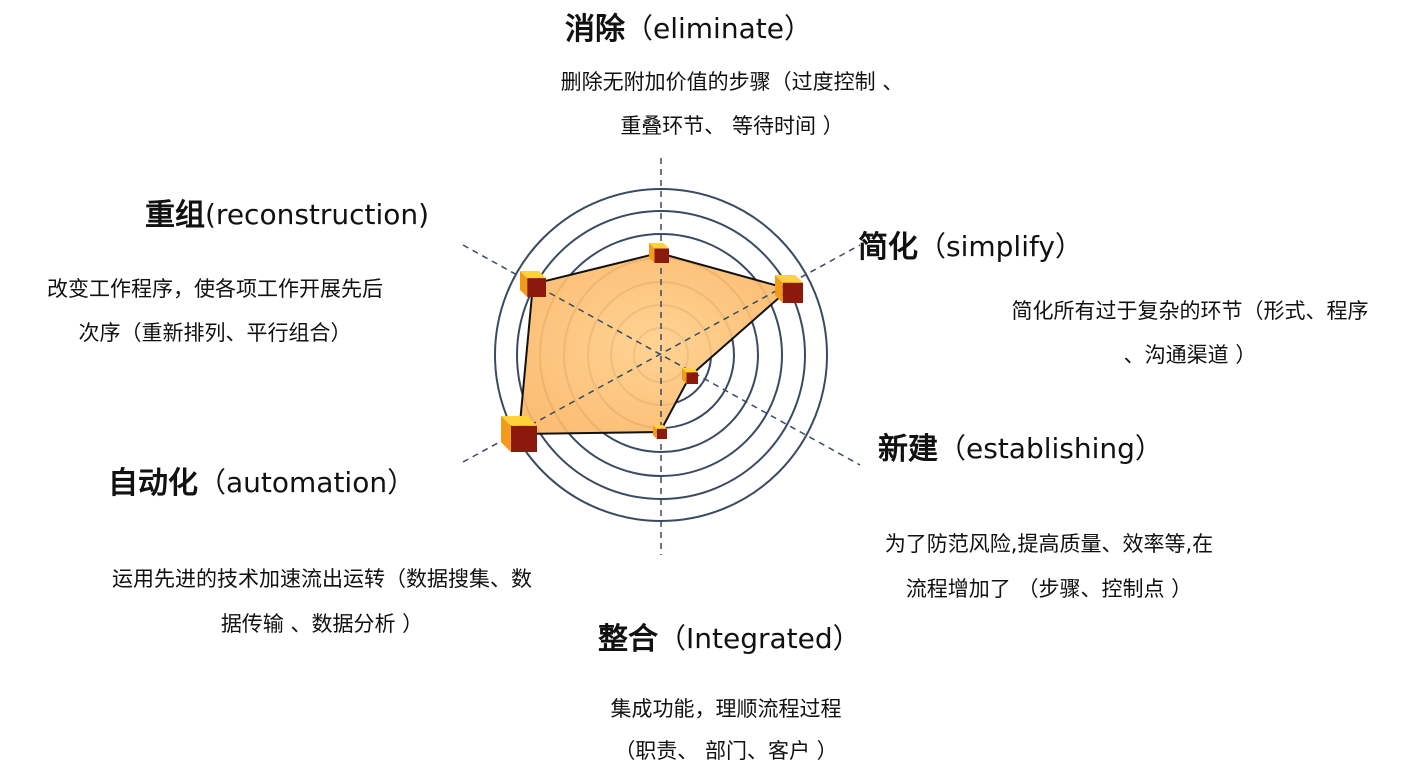  I want to click on node-title: 新建（establishing）, so click(1020, 449).